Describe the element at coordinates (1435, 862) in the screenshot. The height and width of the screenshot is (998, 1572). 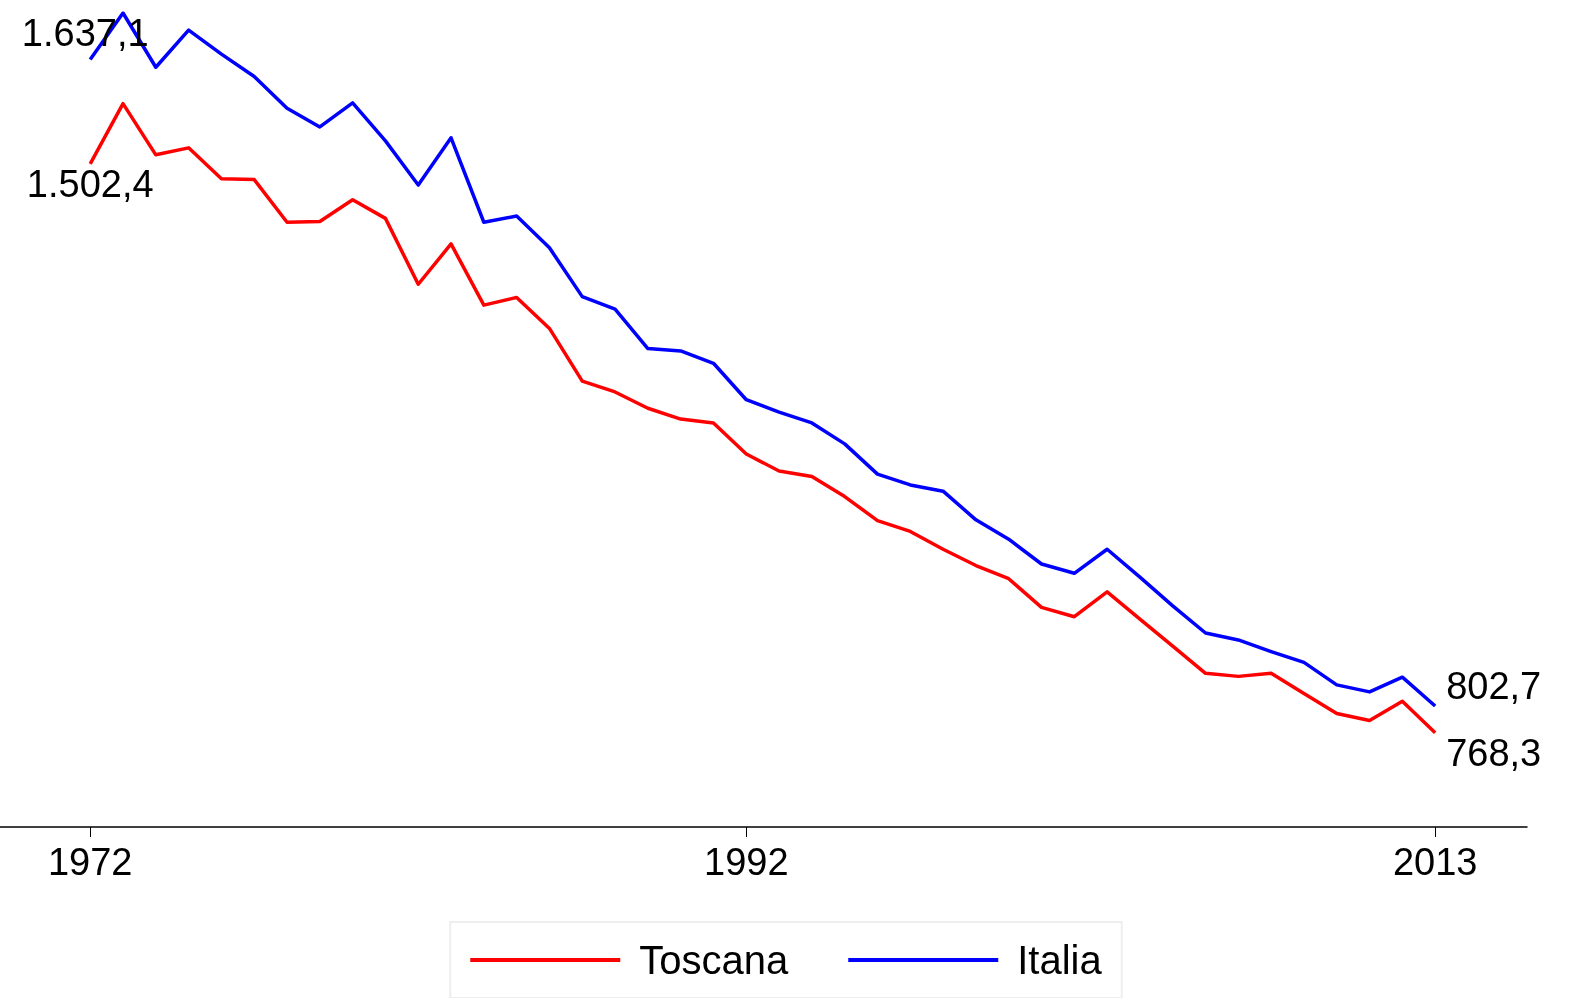
I see `x-tick-label: 2013` at that location.